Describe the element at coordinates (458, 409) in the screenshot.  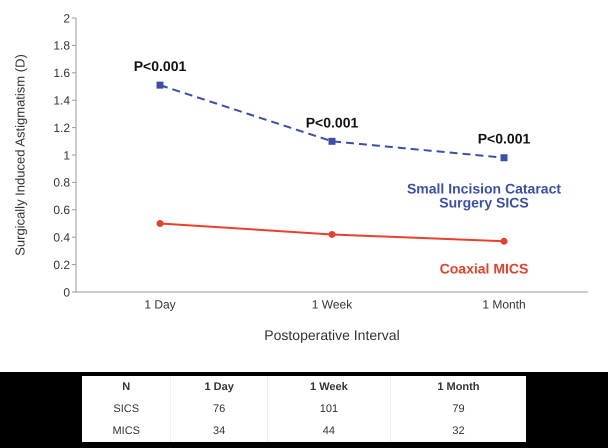
I see `text: 79` at that location.